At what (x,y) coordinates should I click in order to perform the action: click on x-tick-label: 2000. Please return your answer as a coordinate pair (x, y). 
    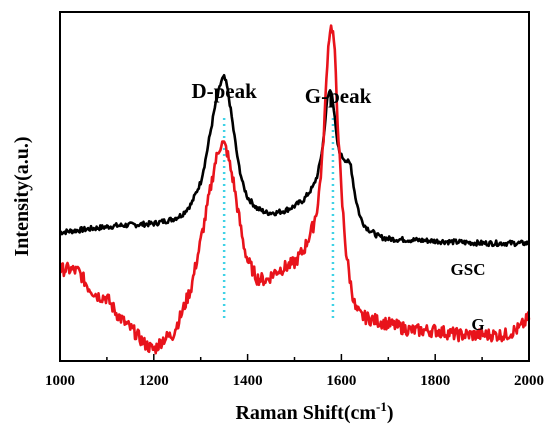
    Looking at the image, I should click on (529, 381).